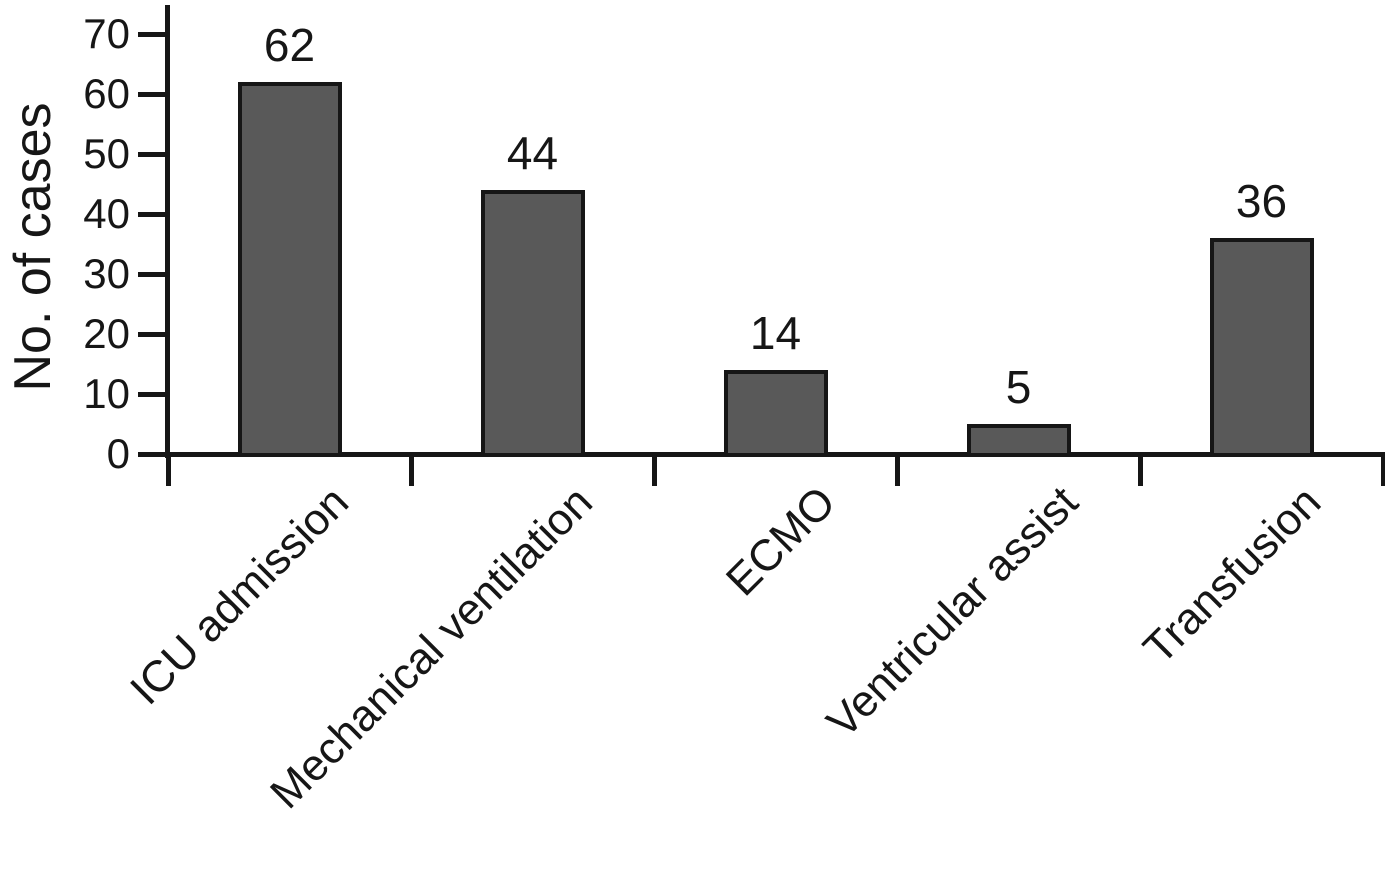 The width and height of the screenshot is (1385, 878). Describe the element at coordinates (118, 453) in the screenshot. I see `y-tick-label: 0` at that location.